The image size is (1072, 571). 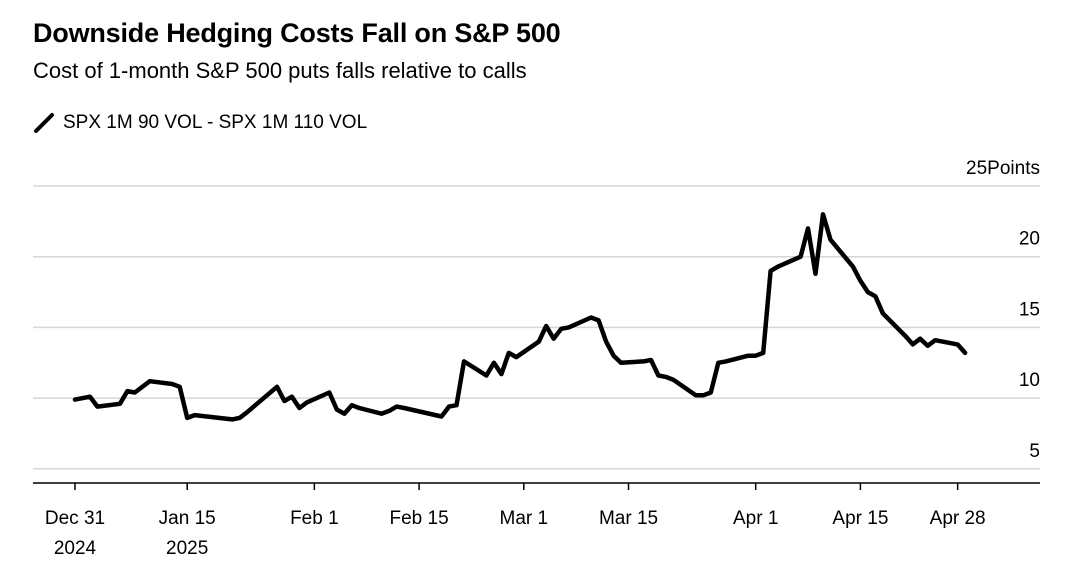 What do you see at coordinates (44, 123) in the screenshot?
I see `legend-line-icon` at bounding box center [44, 123].